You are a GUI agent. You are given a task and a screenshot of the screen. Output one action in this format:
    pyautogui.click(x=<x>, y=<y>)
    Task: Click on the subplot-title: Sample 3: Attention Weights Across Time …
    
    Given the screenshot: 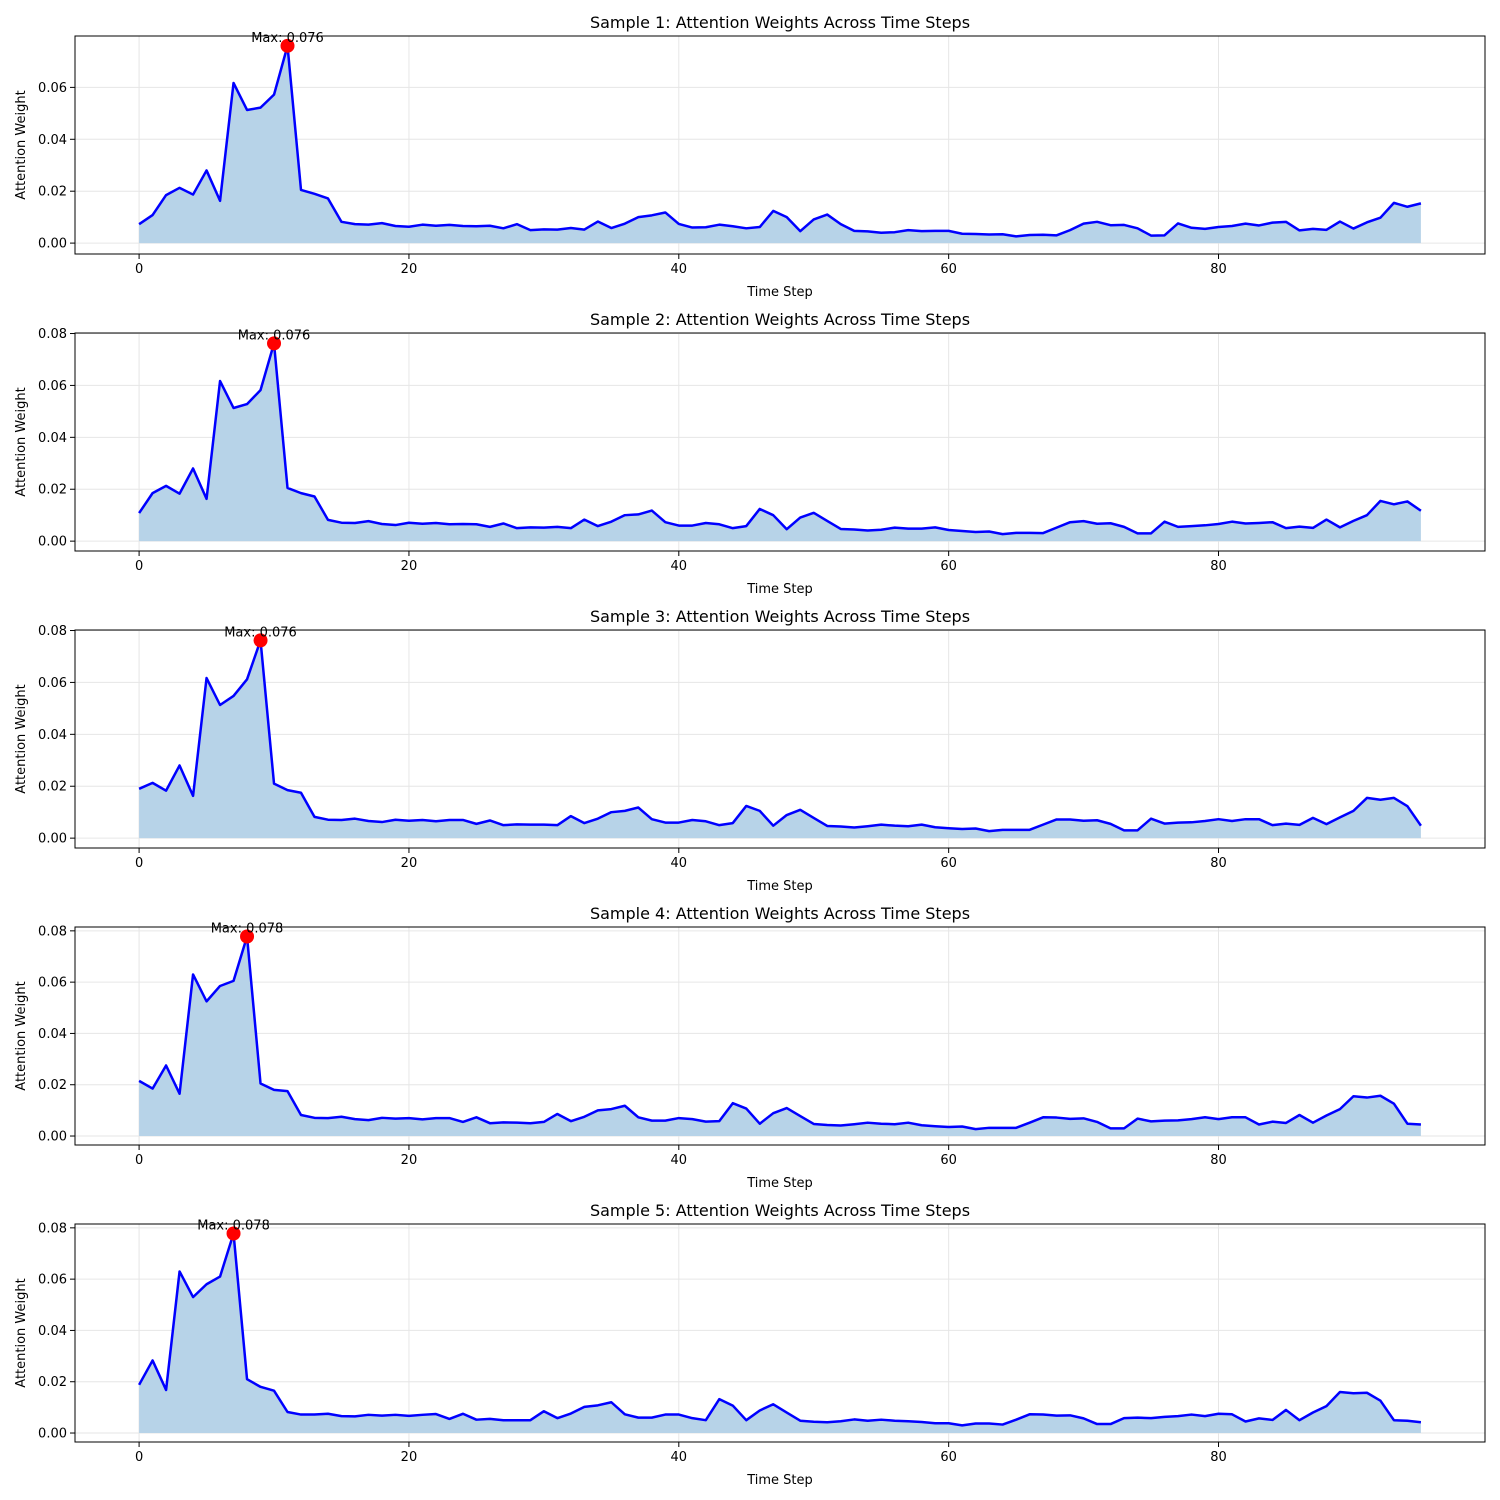 What is the action you would take?
    pyautogui.click(x=780, y=616)
    